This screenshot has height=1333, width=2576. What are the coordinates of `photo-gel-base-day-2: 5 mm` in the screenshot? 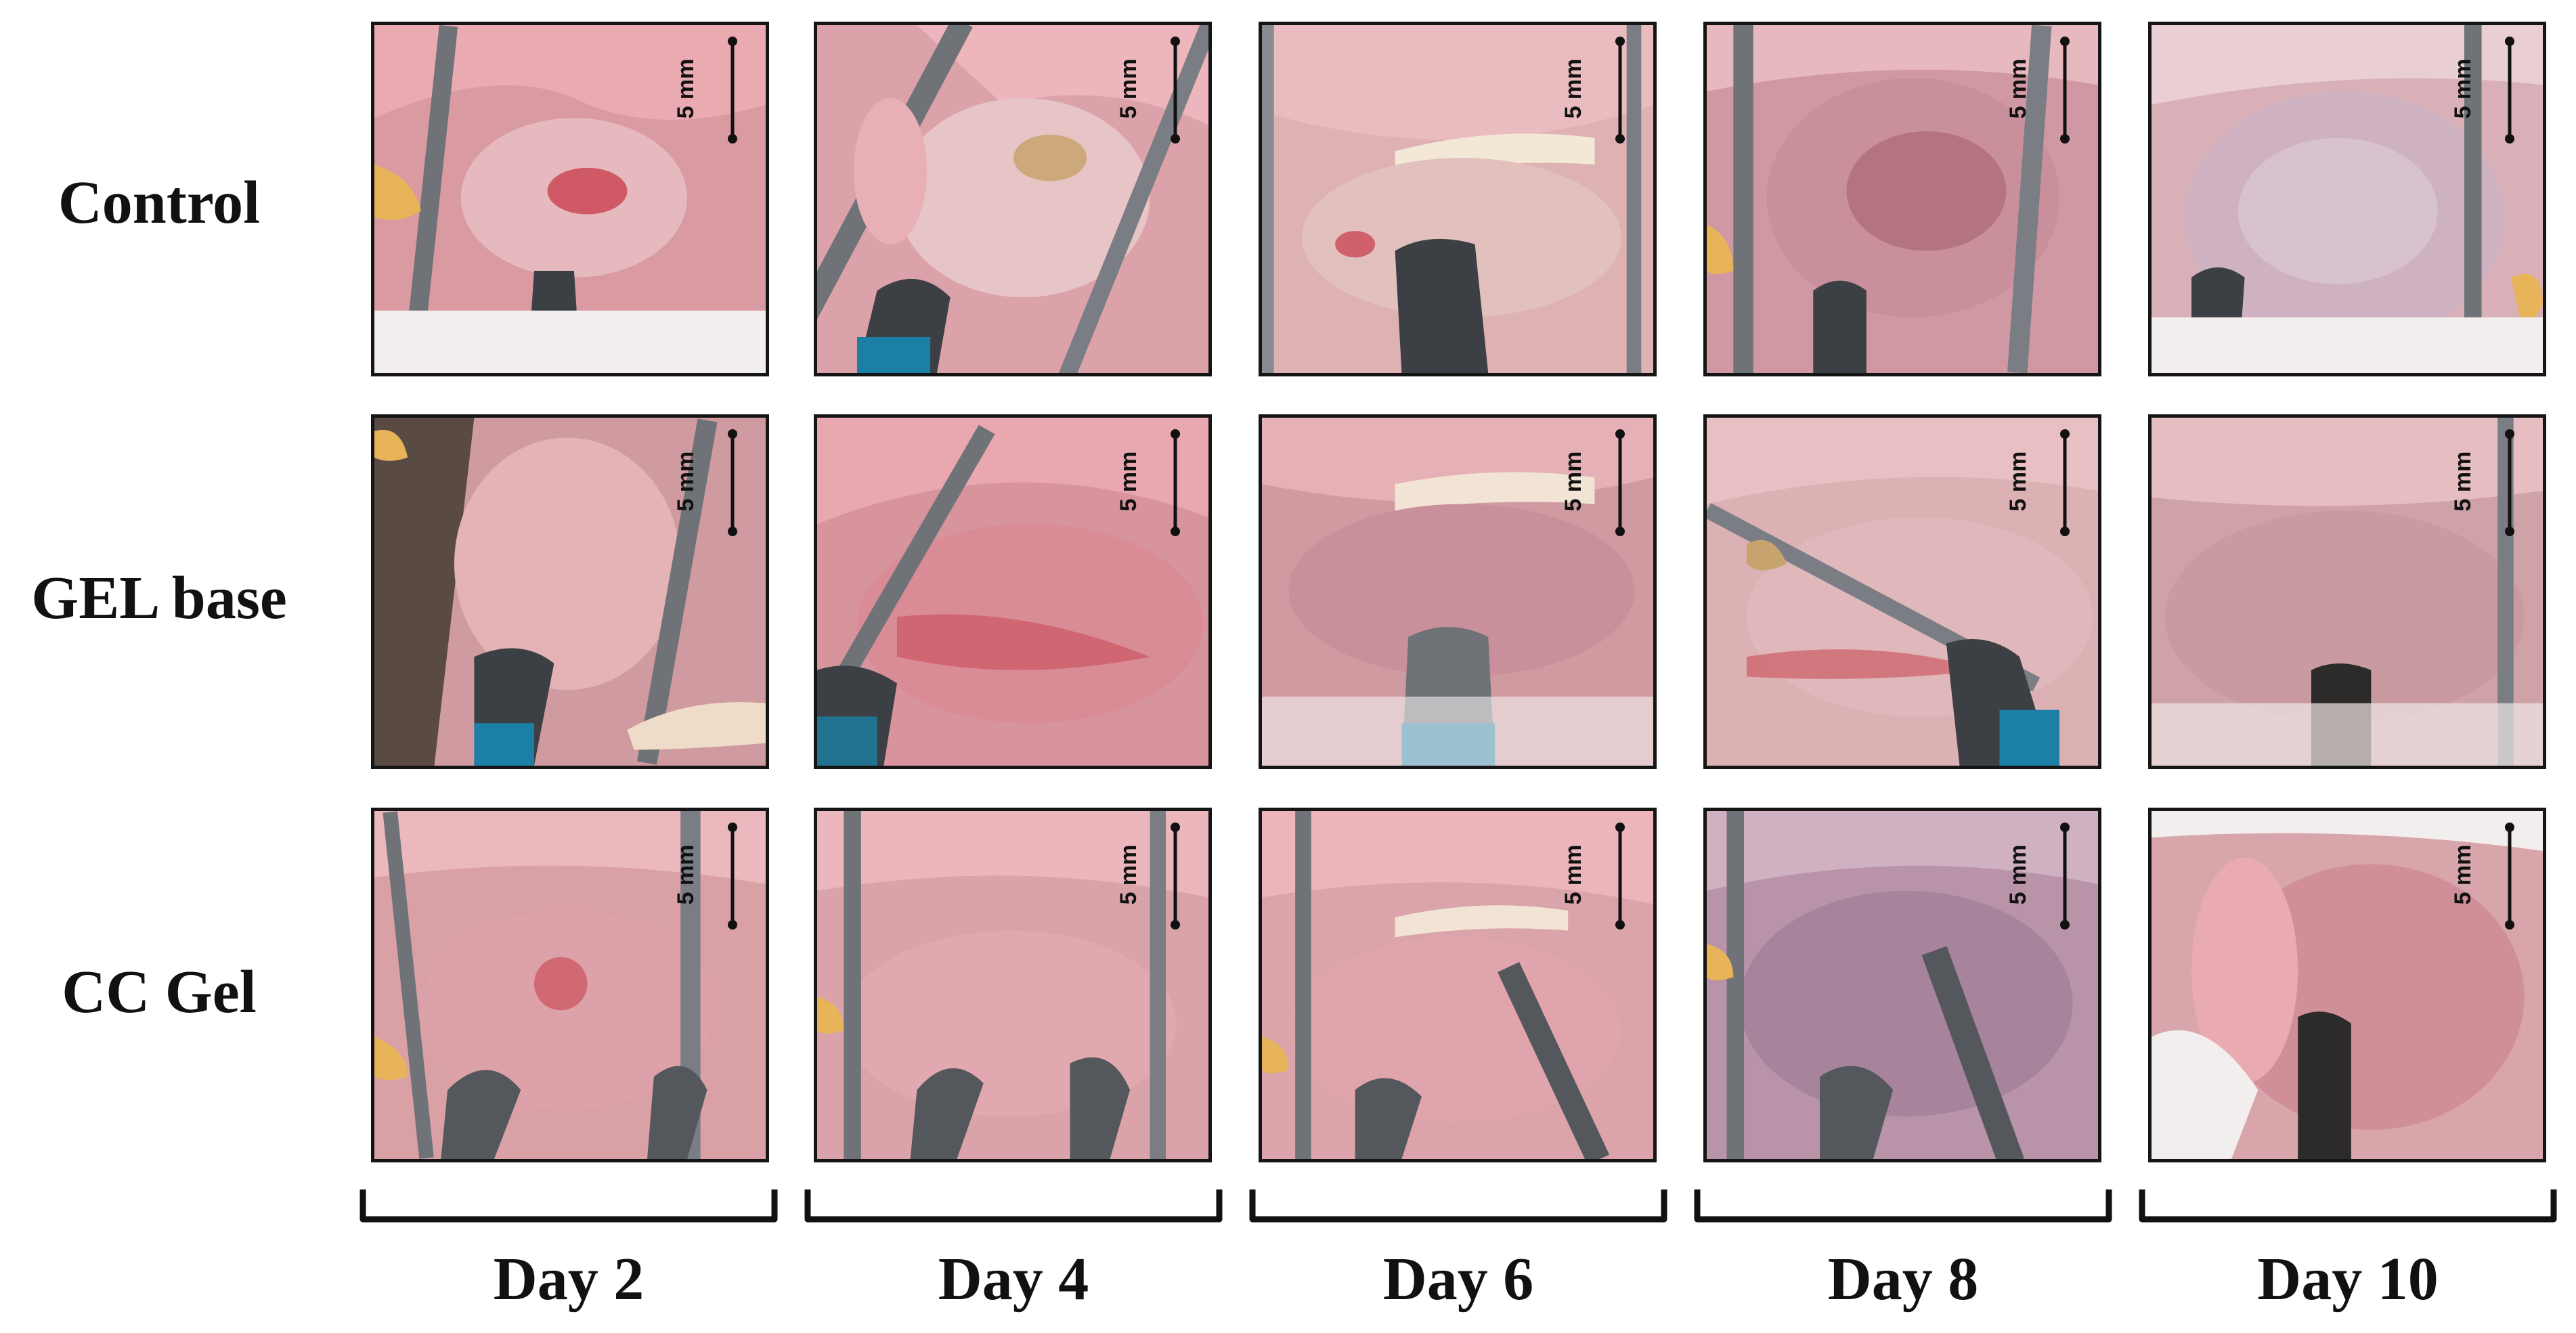 It's located at (570, 591).